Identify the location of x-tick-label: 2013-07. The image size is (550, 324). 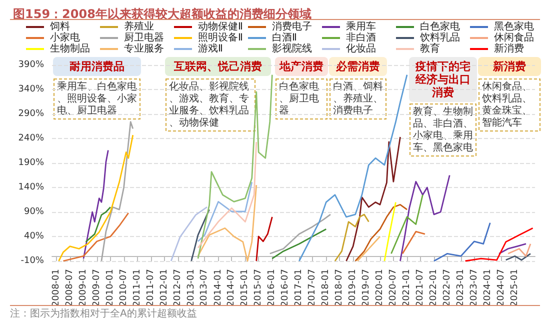
(205, 288).